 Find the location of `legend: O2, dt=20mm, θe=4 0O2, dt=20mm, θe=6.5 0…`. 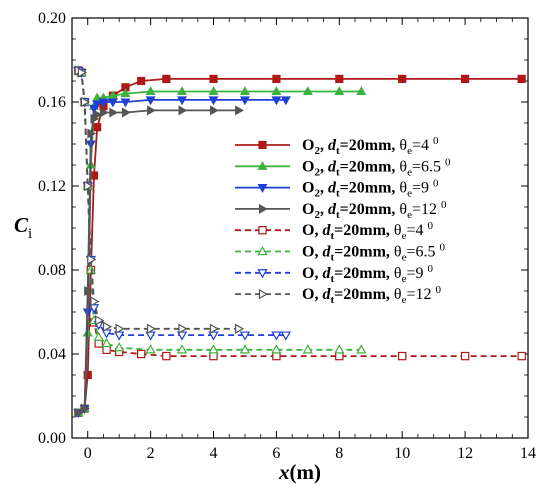

legend: O2, dt=20mm, θe=4 0O2, dt=20mm, θe=6.5 0… is located at coordinates (343, 220).